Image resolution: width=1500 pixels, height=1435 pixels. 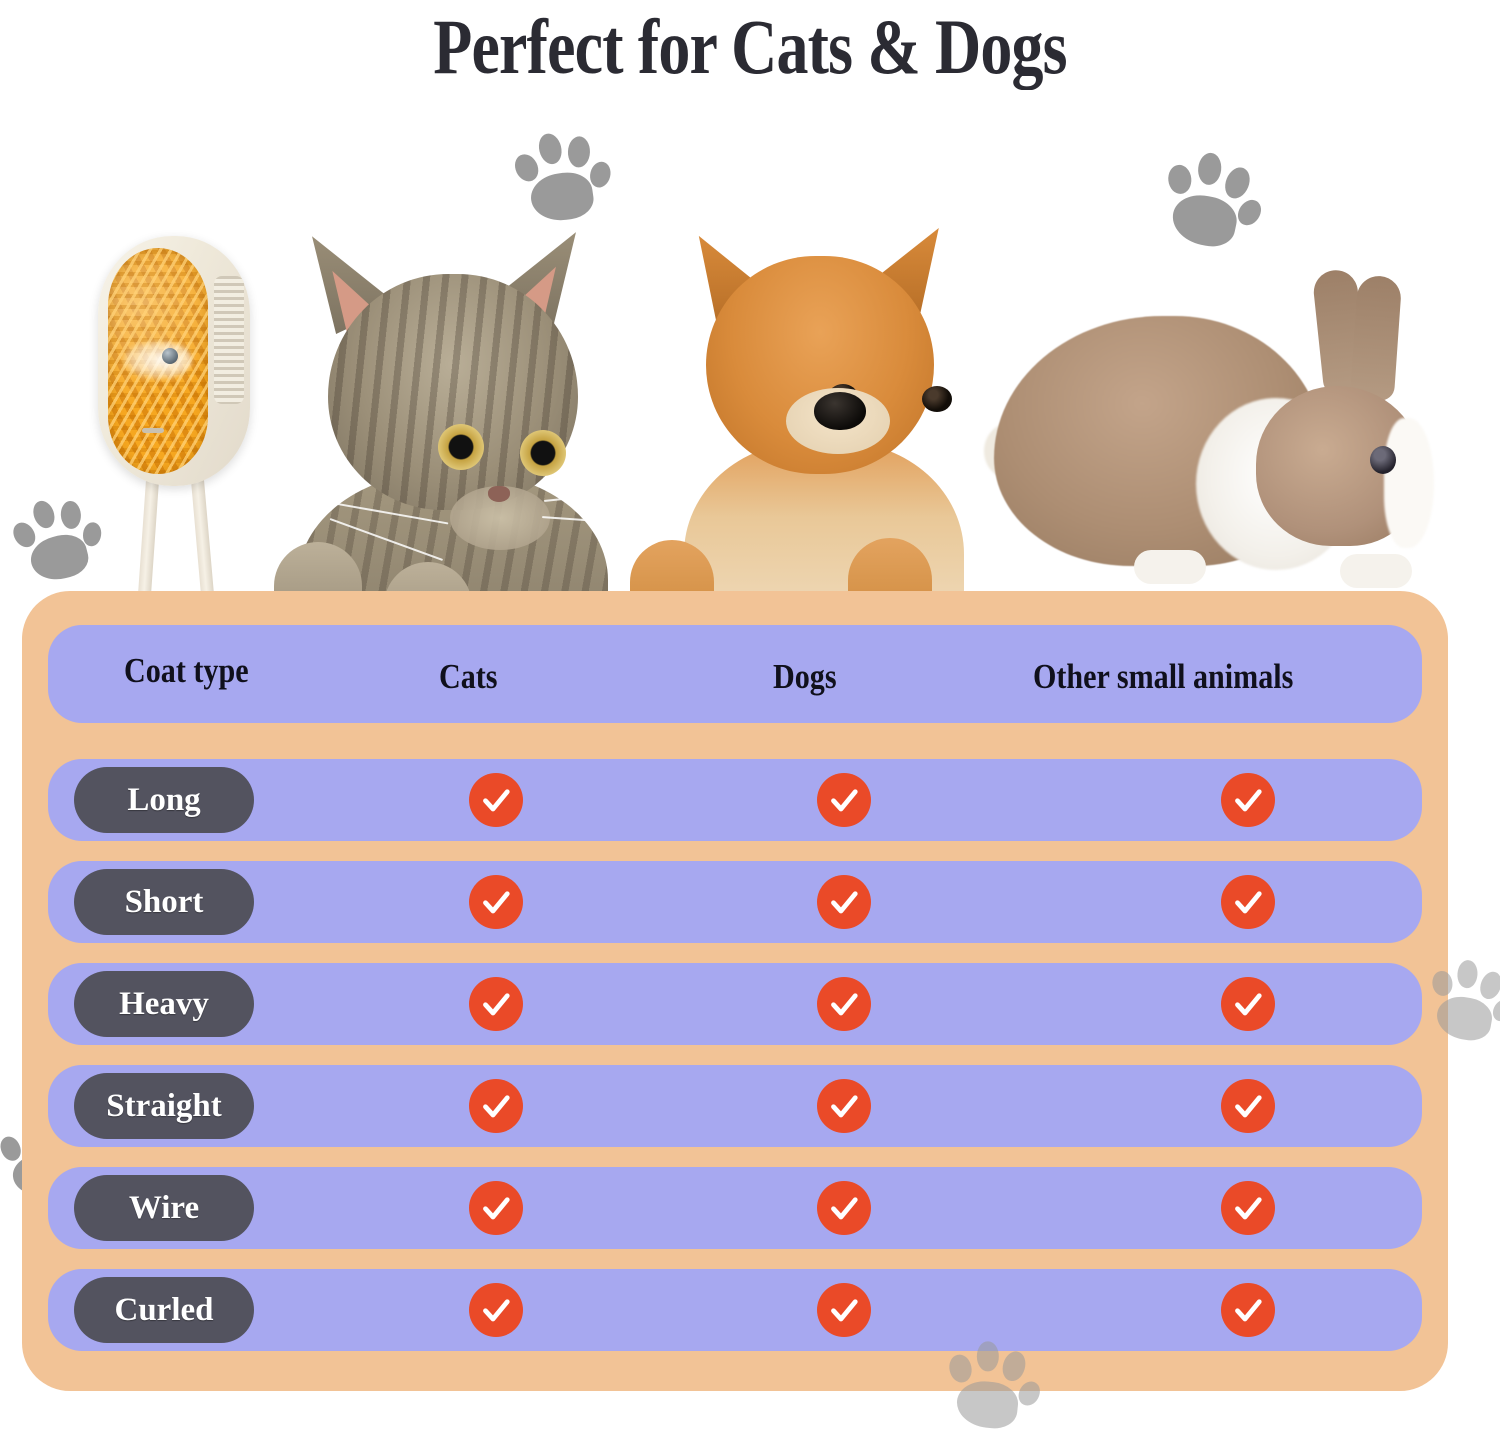 What do you see at coordinates (818, 431) in the screenshot?
I see `dog-photo` at bounding box center [818, 431].